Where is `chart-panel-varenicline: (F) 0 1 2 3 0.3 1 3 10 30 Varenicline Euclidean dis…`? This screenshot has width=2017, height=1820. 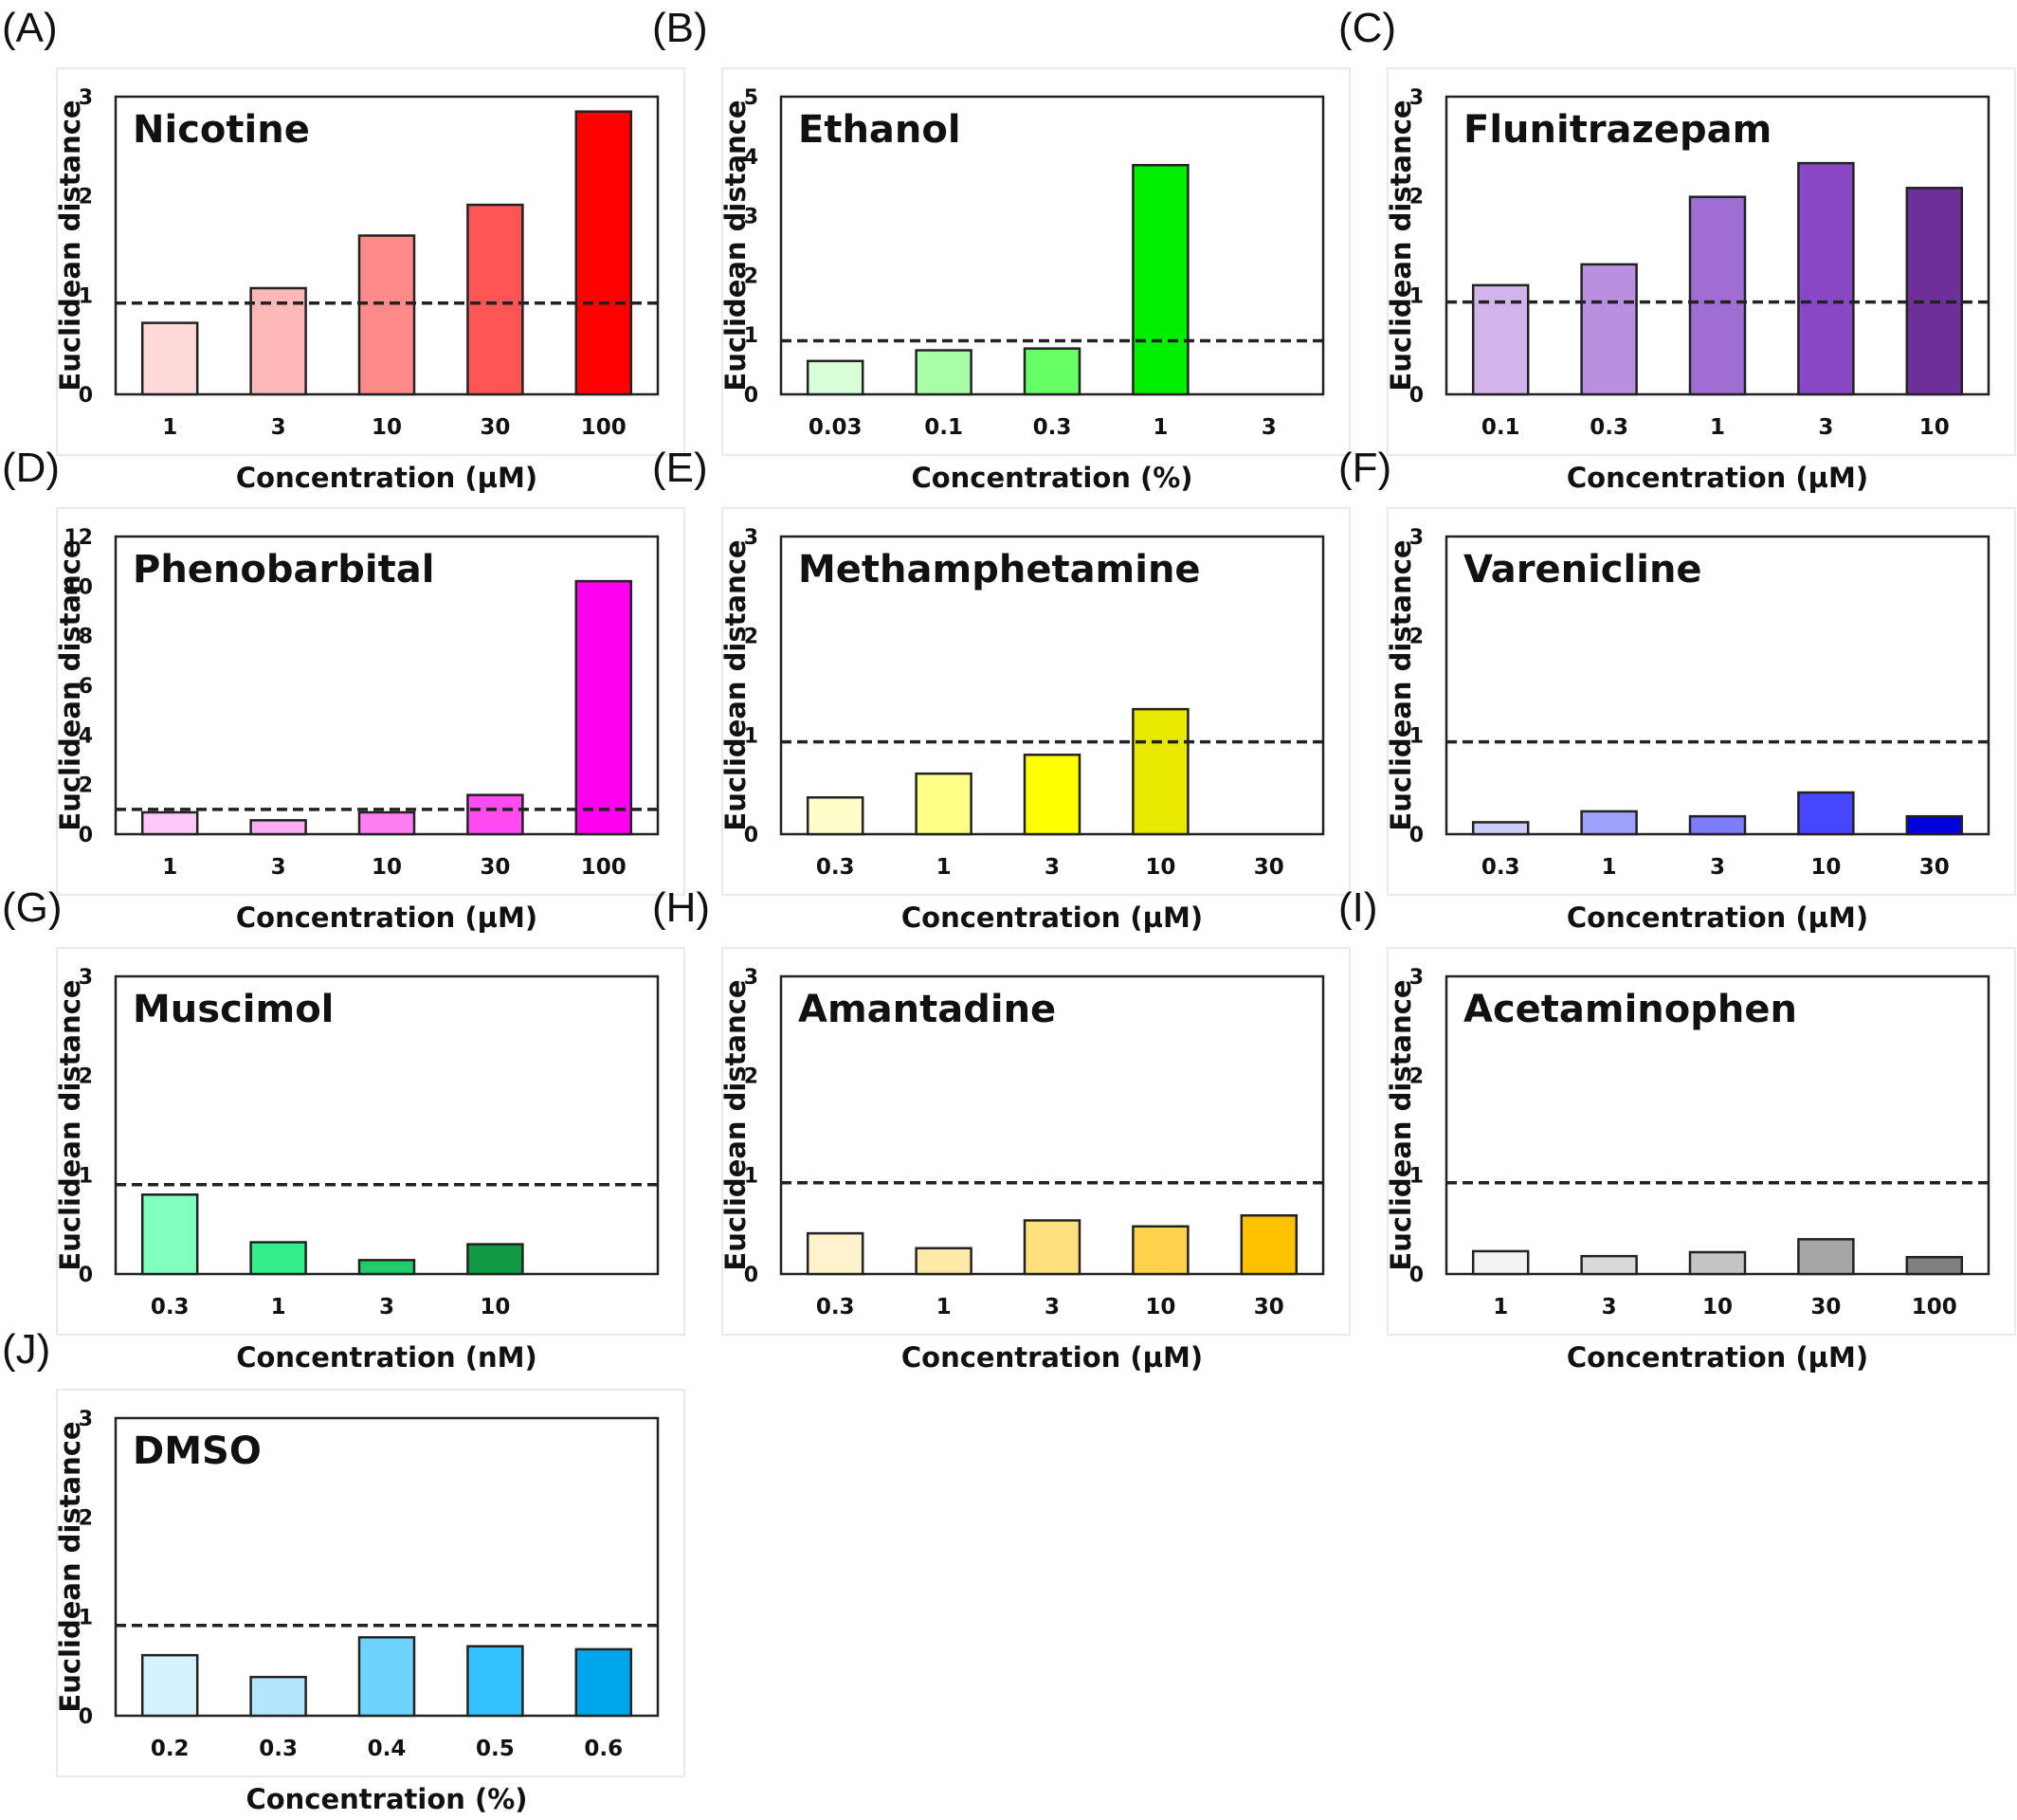 chart-panel-varenicline: (F) 0 1 2 3 0.3 1 3 10 30 Varenicline Euclidean dis… is located at coordinates (1677, 689).